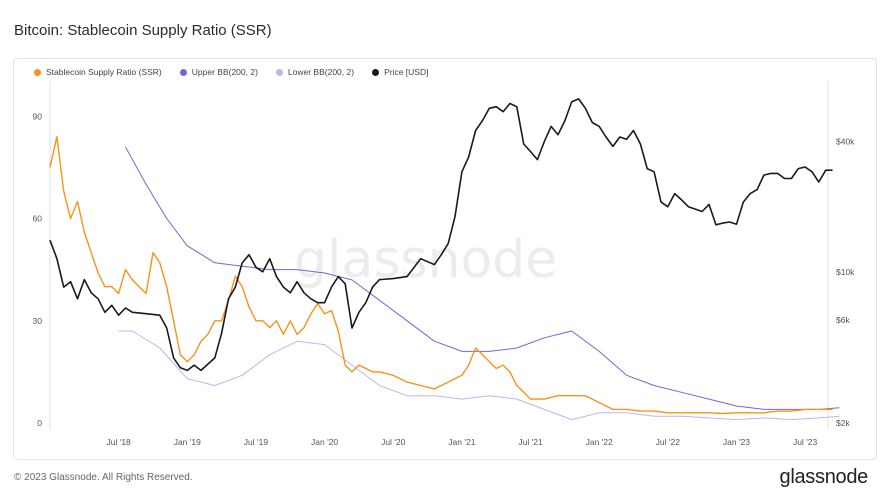 Image resolution: width=886 pixels, height=493 pixels. What do you see at coordinates (668, 442) in the screenshot?
I see `x-tick-label: Jul '22` at bounding box center [668, 442].